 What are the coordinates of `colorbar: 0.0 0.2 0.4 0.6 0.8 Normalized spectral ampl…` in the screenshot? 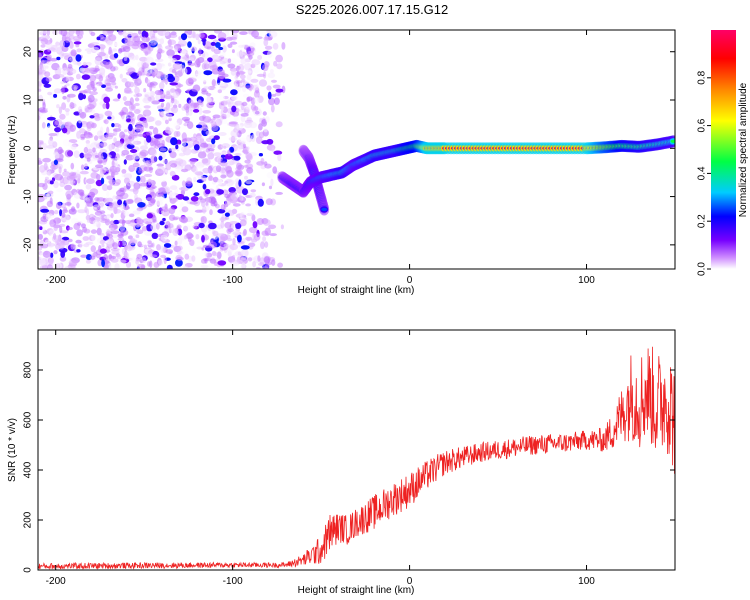 It's located at (723, 153).